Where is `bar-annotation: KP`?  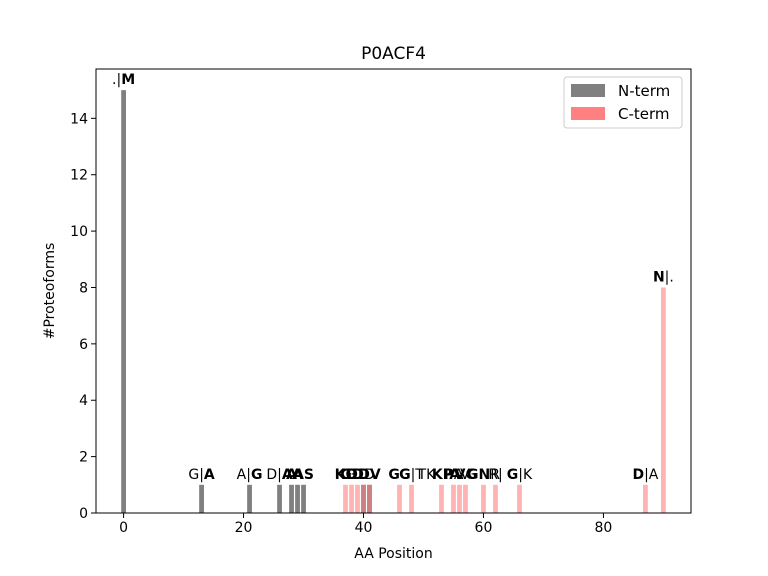
bar-annotation: KP is located at coordinates (441, 475).